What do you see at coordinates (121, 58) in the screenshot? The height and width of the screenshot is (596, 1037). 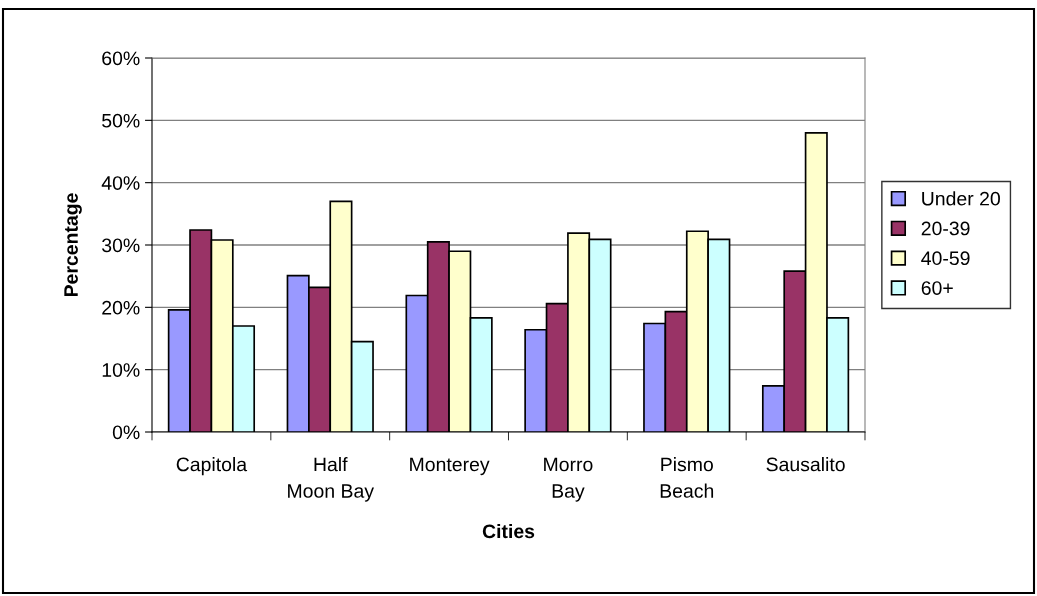 I see `y-tick-label: 60%` at bounding box center [121, 58].